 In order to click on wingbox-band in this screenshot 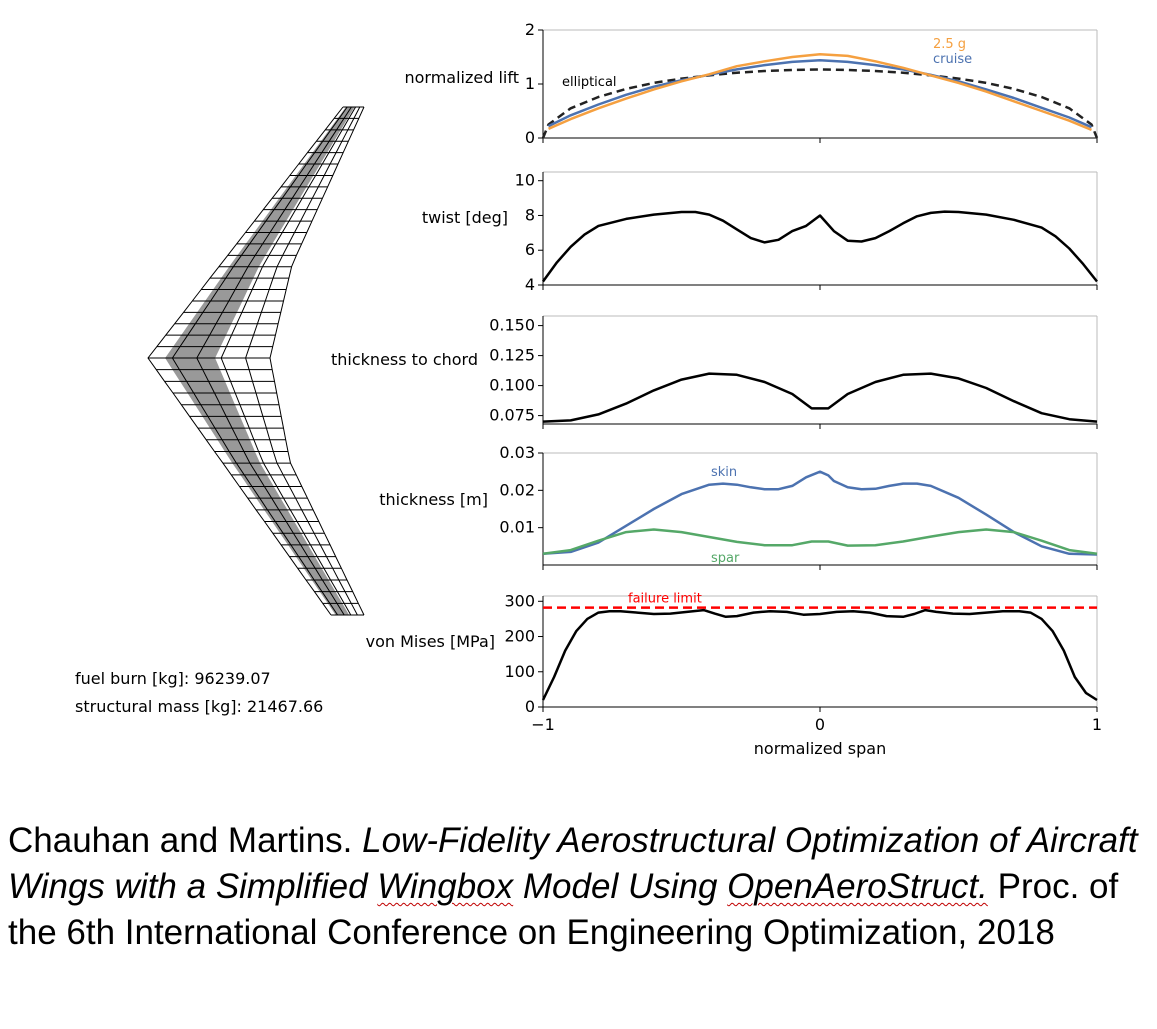, I will do `click(260, 361)`.